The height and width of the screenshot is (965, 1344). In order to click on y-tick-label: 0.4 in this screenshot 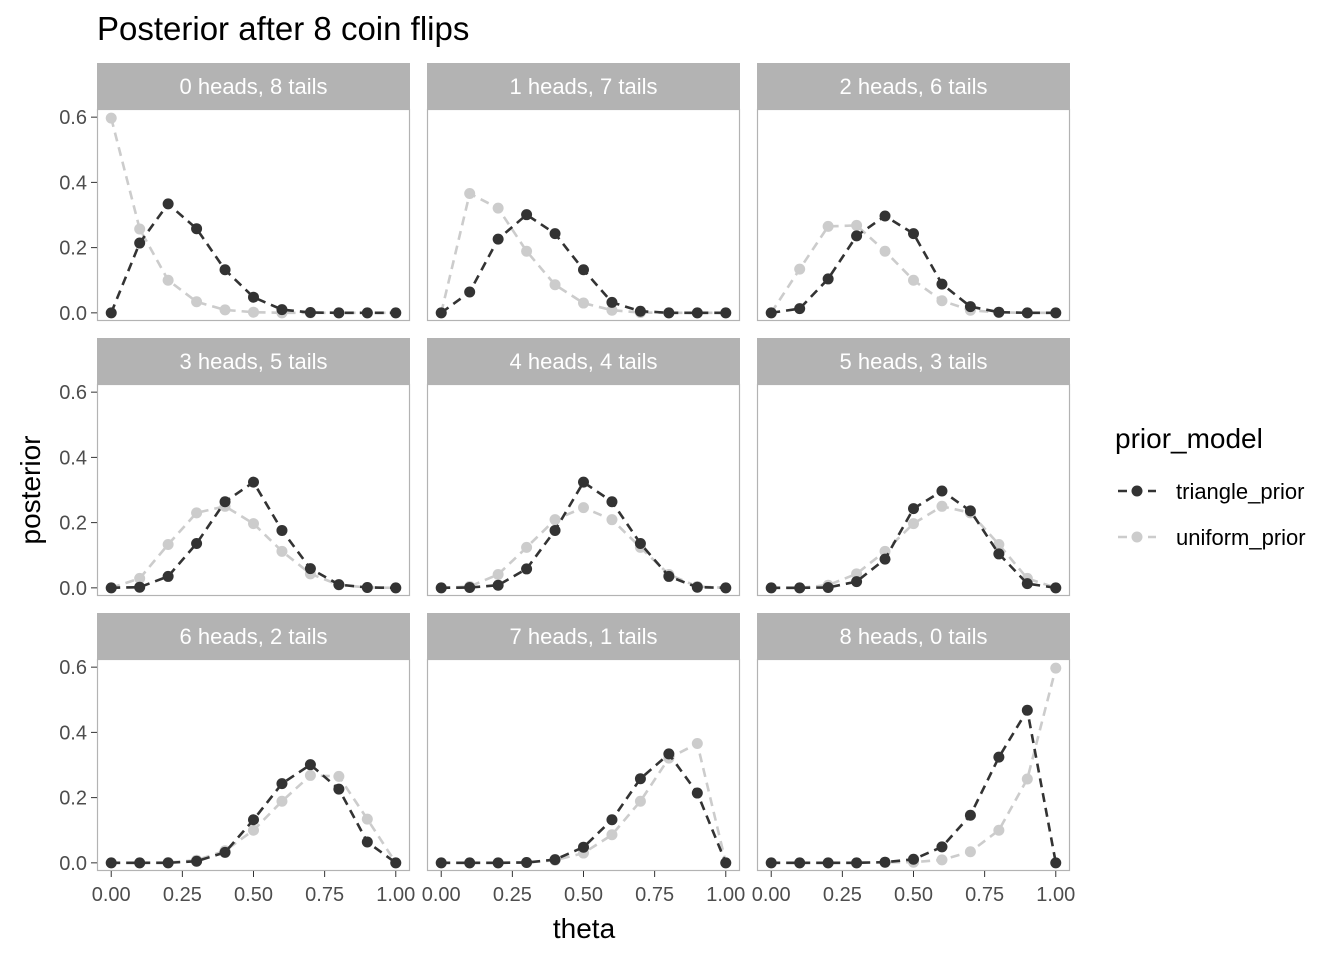, I will do `click(73, 183)`.